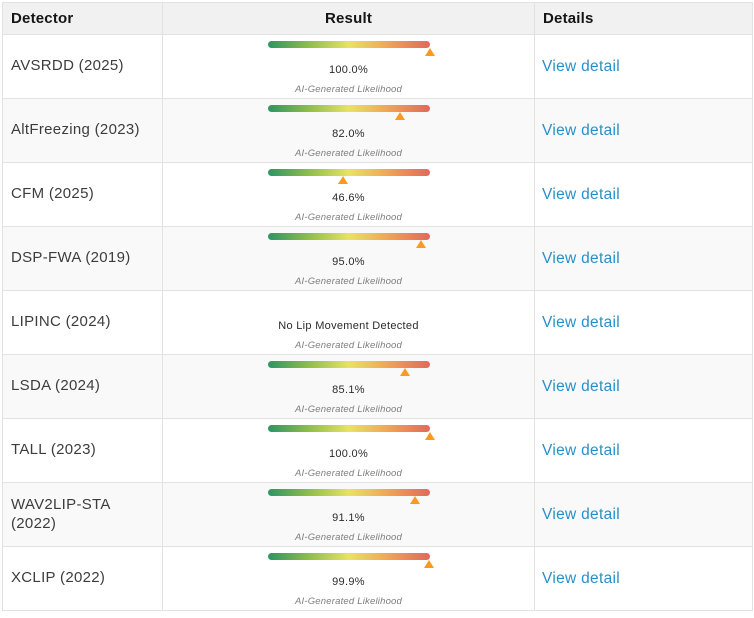 The height and width of the screenshot is (618, 754). What do you see at coordinates (348, 326) in the screenshot?
I see `likelihood-value: No Lip Movement Detected` at bounding box center [348, 326].